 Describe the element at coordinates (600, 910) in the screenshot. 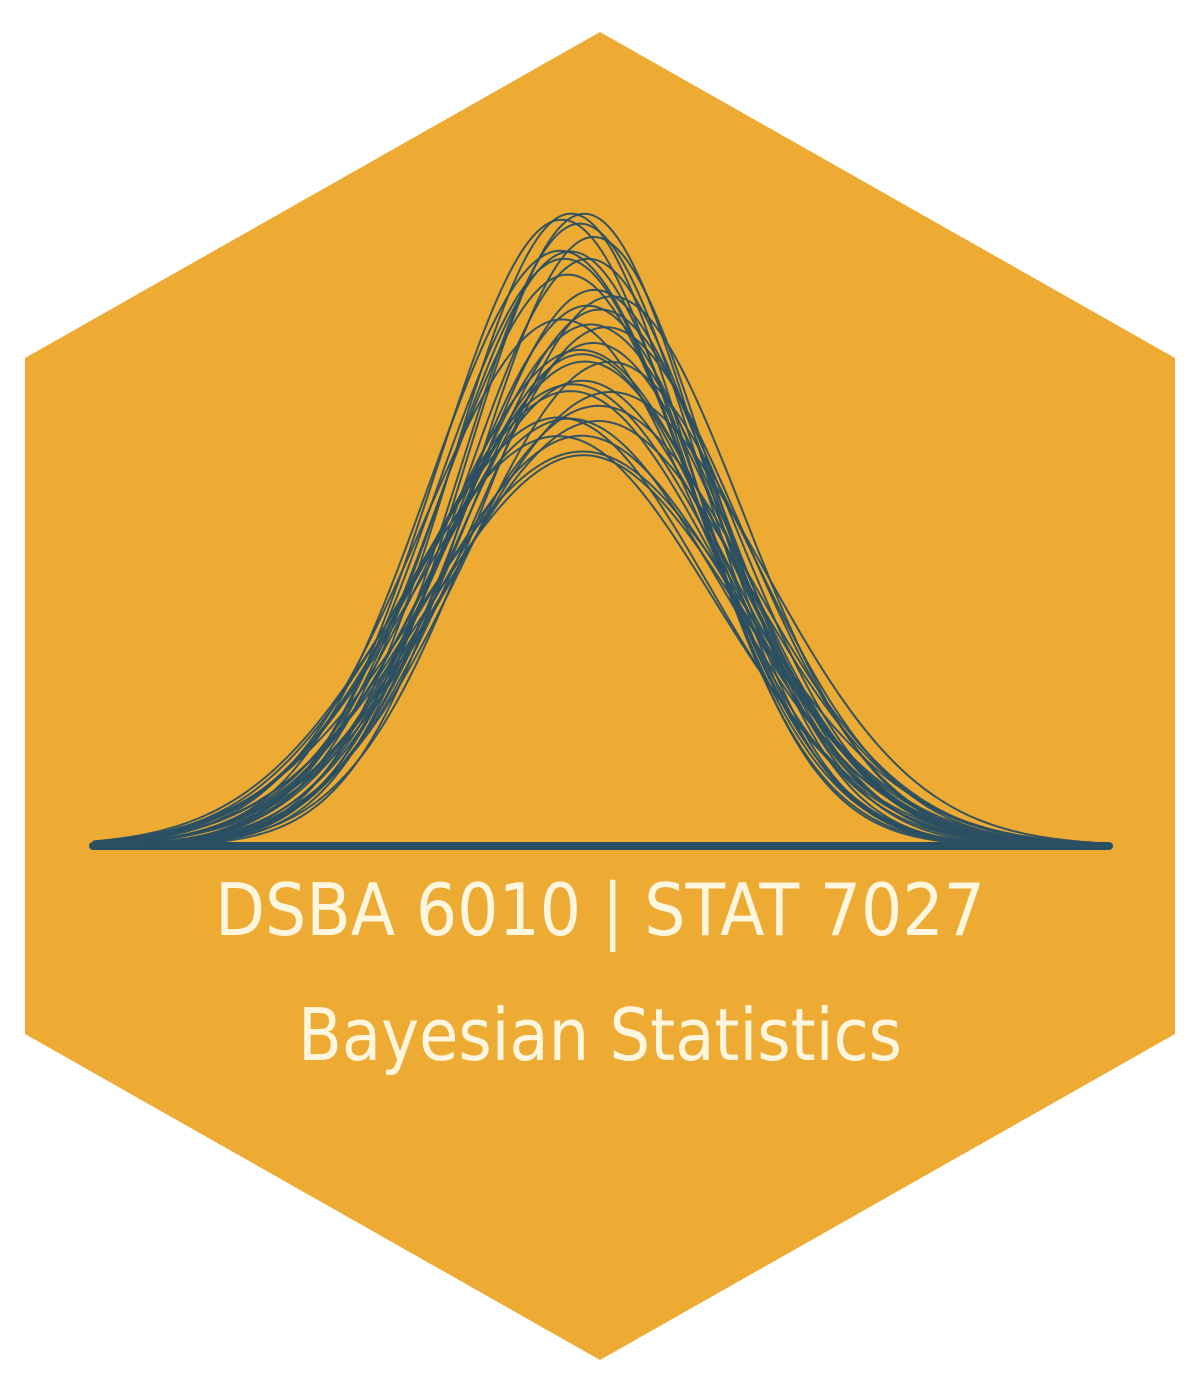

I see `course-codes: DSBA 6010 | STAT 7027` at that location.